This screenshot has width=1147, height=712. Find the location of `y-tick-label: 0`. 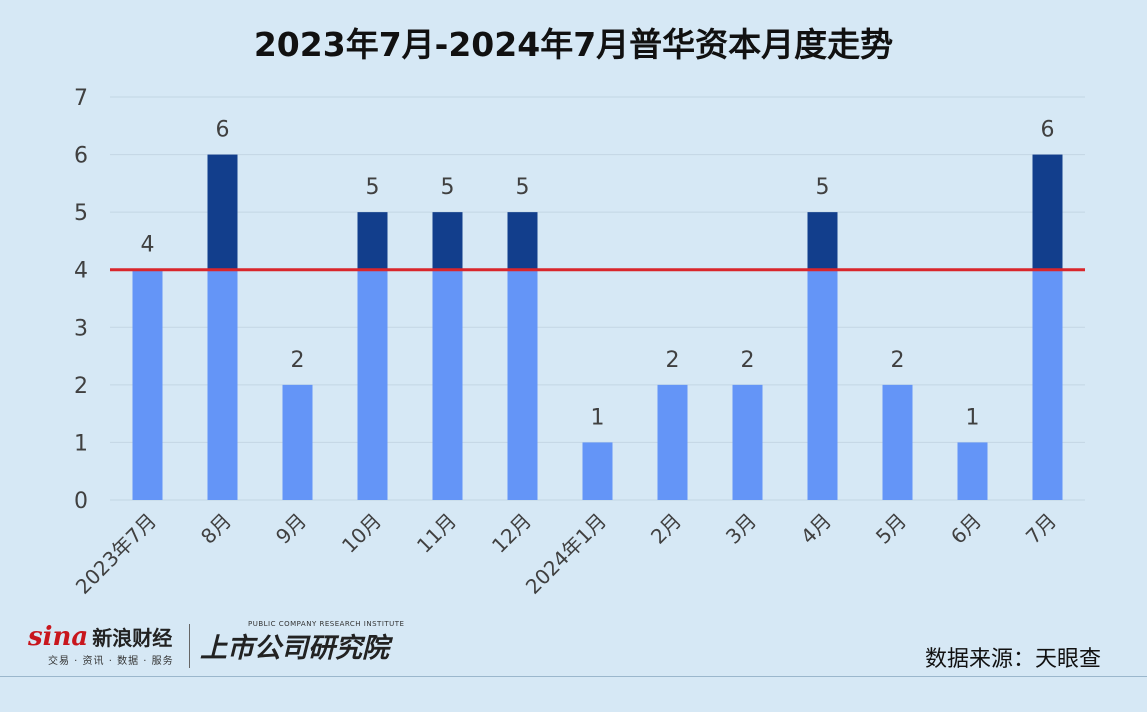

y-tick-label: 0 is located at coordinates (81, 501).